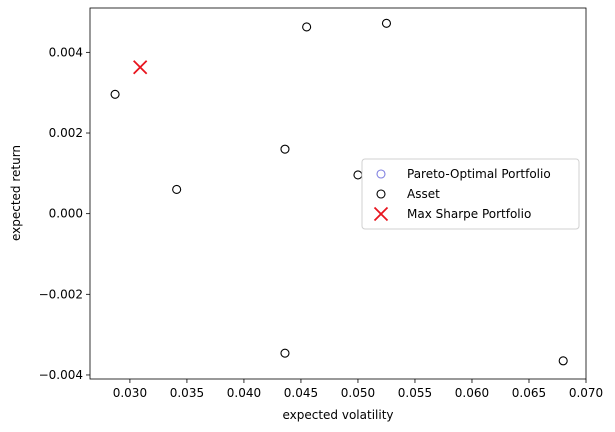  I want to click on x-tick-label: 0.030, so click(130, 393).